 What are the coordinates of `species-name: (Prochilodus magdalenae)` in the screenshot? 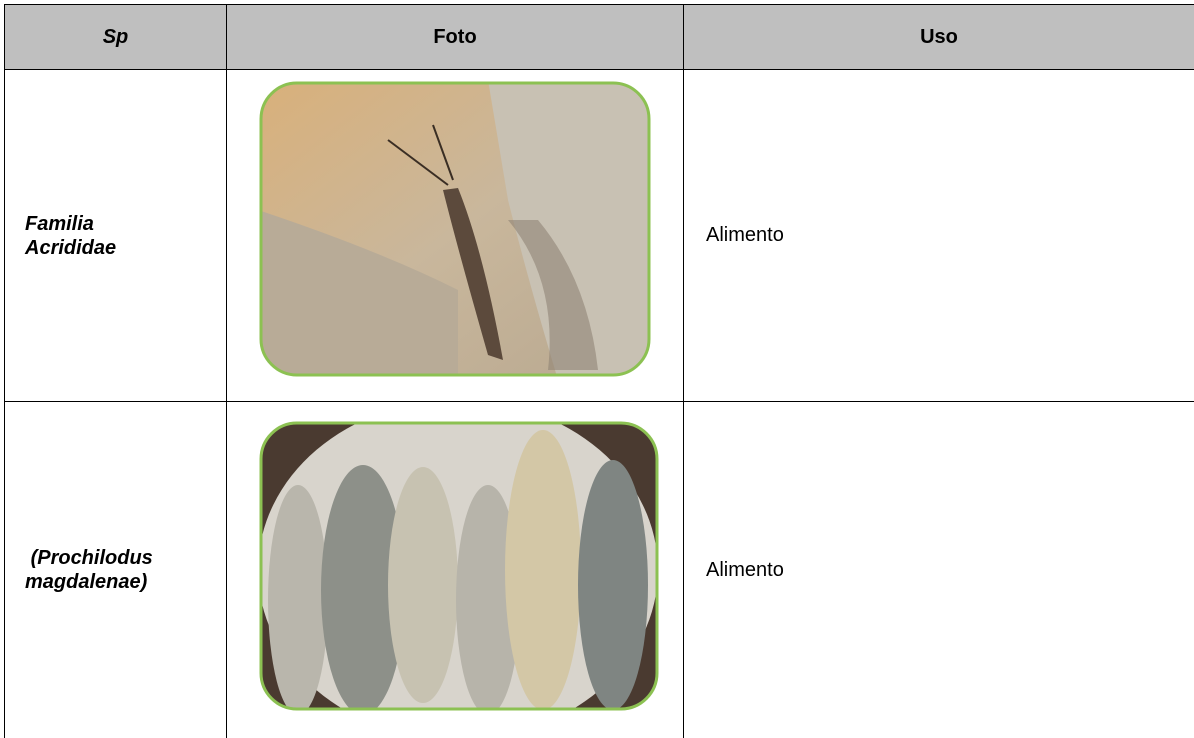 It's located at (92, 570).